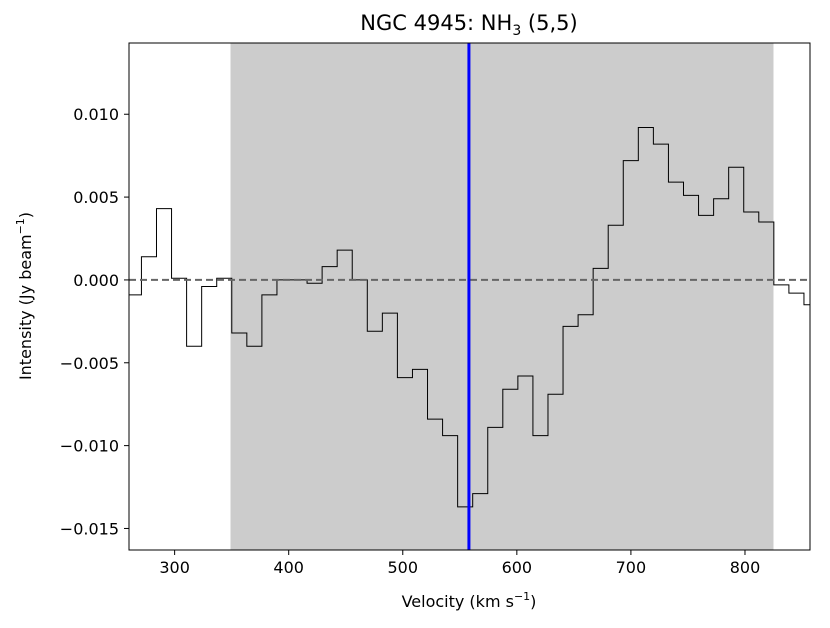 The height and width of the screenshot is (628, 830). What do you see at coordinates (24, 296) in the screenshot?
I see `y-axis-label: Intensity (Jy beam−1)` at bounding box center [24, 296].